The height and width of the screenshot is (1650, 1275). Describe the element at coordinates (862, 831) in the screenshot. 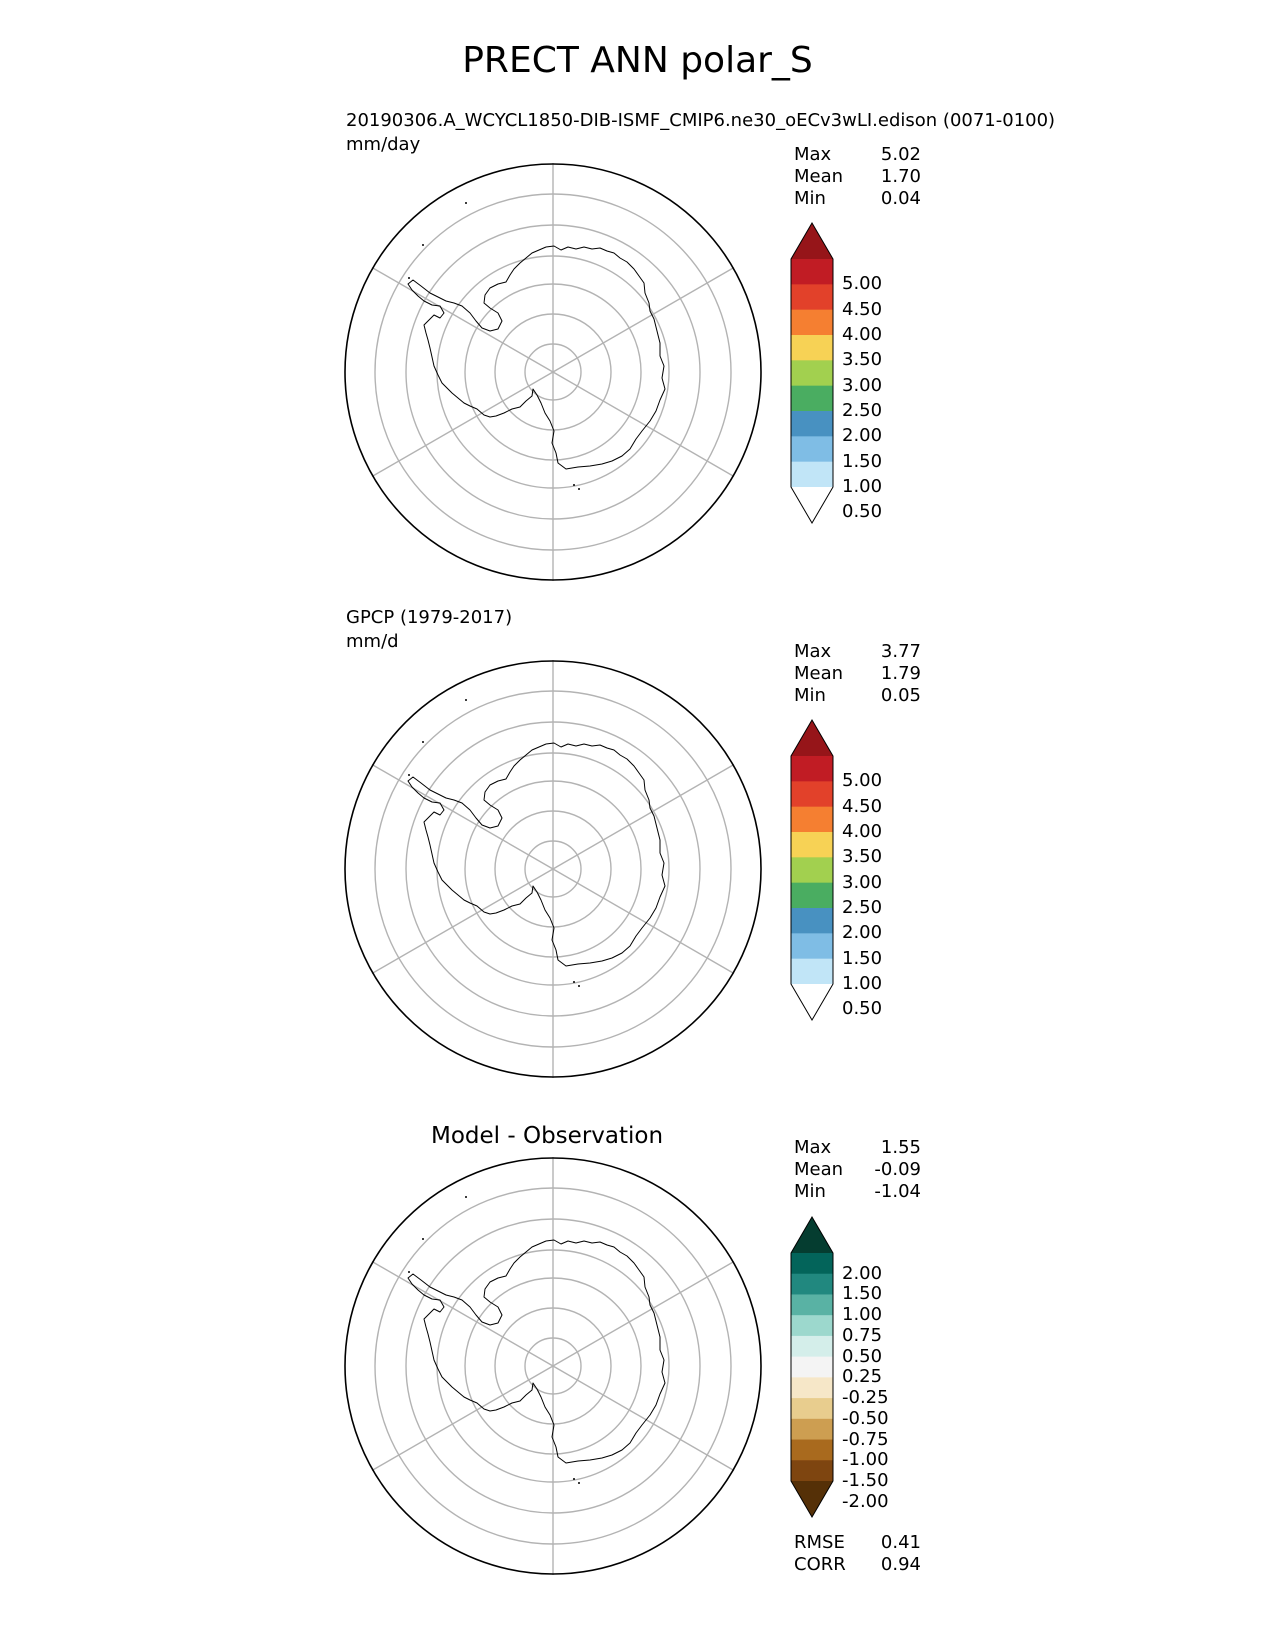

I see `colorbar-tick-label: 4.00` at that location.